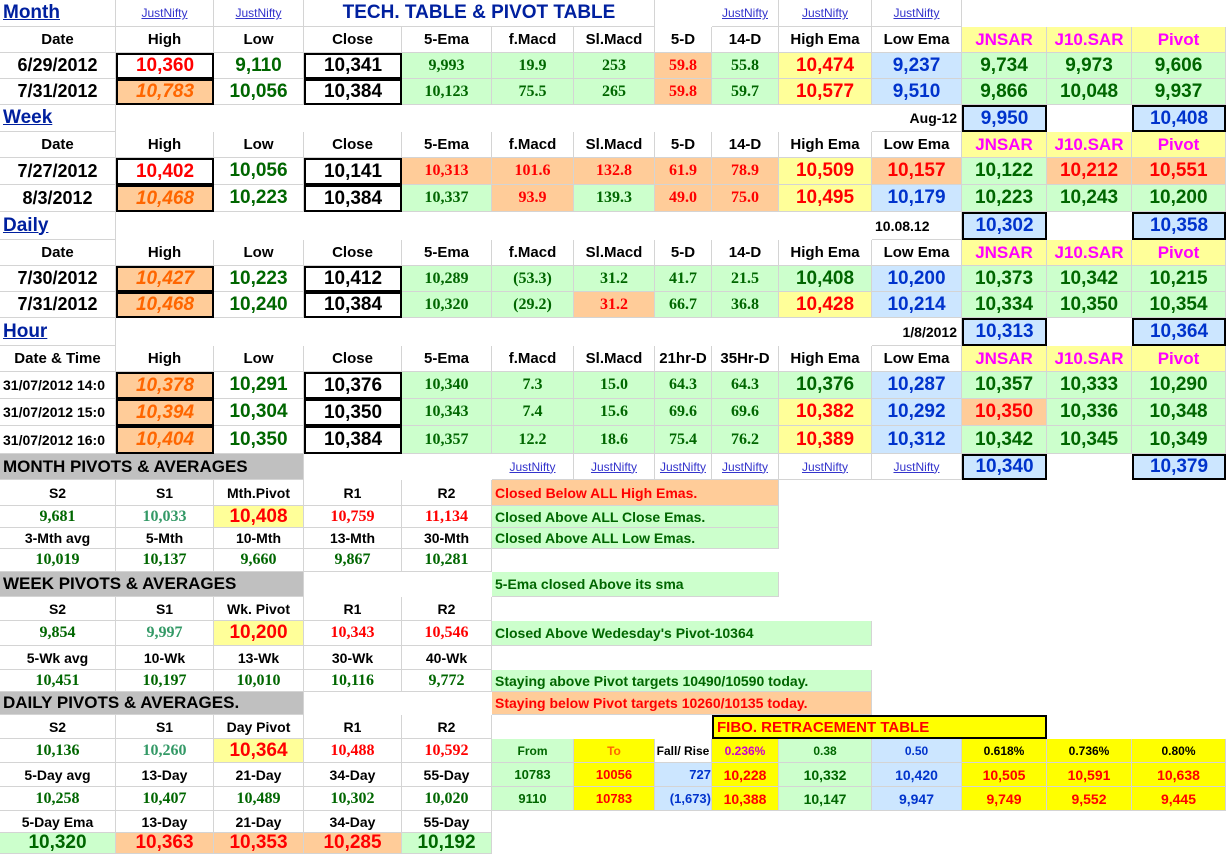 This screenshot has width=1226, height=854. Describe the element at coordinates (259, 493) in the screenshot. I see `pivot-header: Mth.Pivot` at that location.